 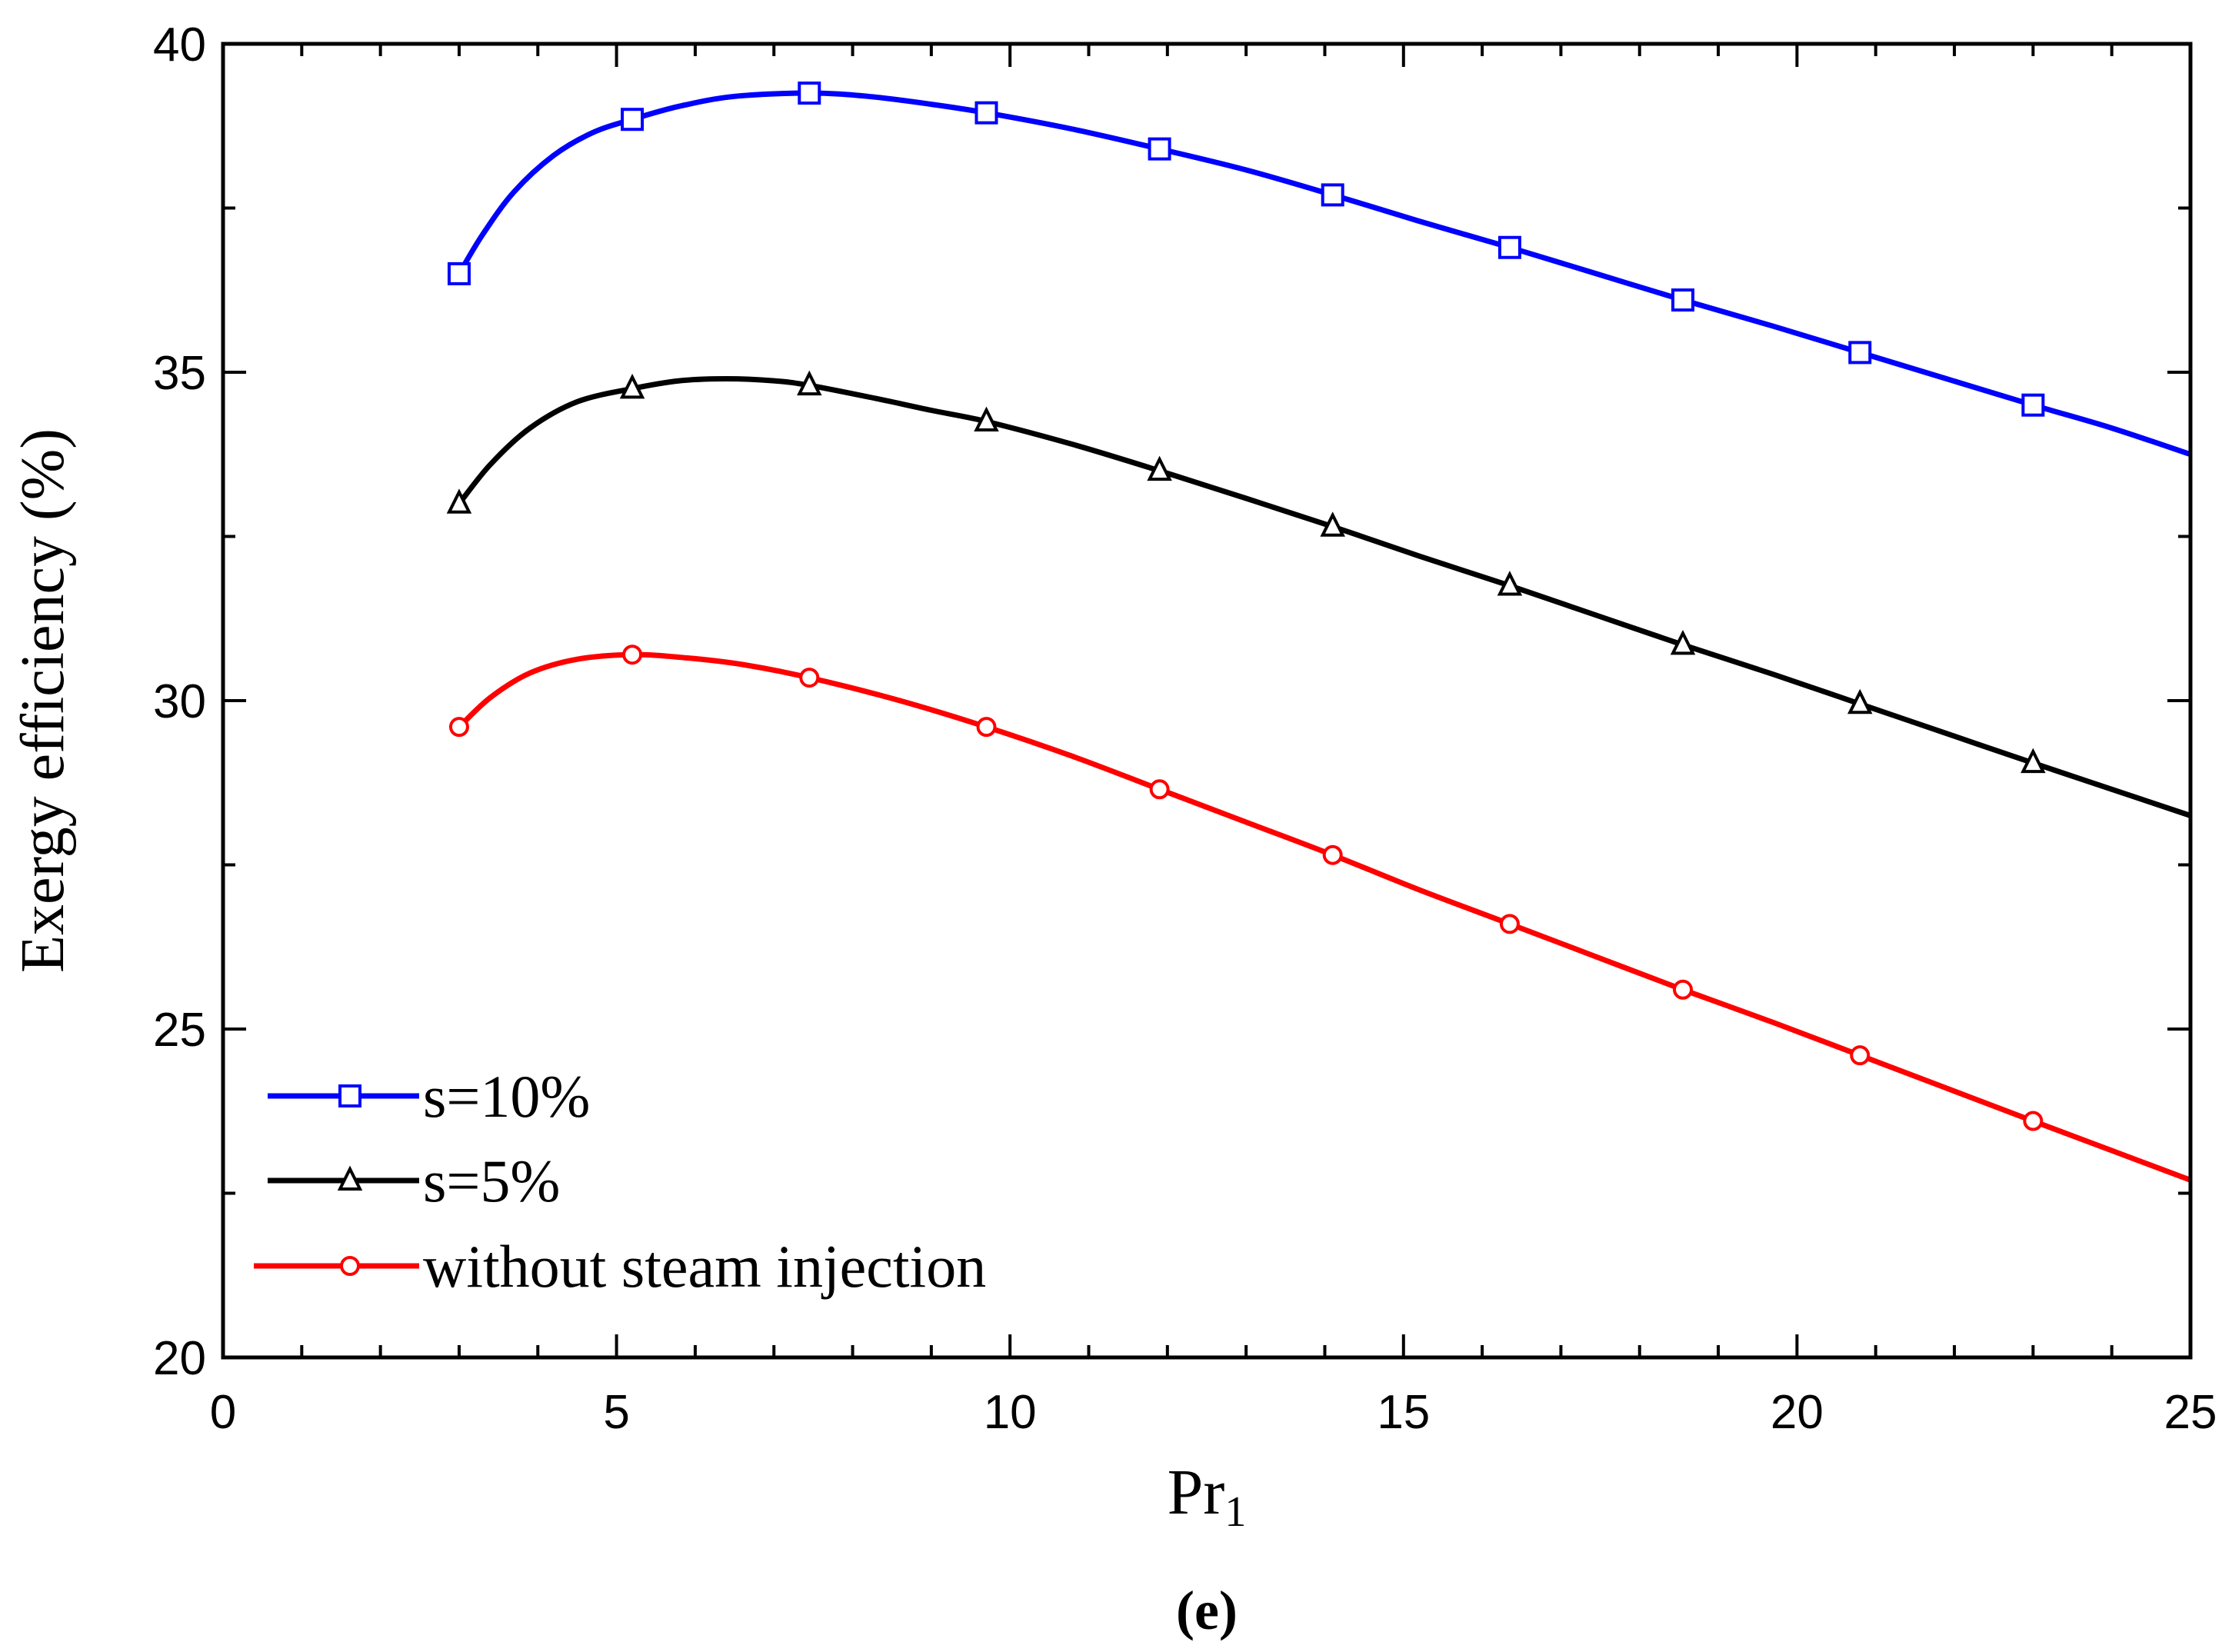 What do you see at coordinates (2190, 1412) in the screenshot?
I see `x-tick-label: 25` at bounding box center [2190, 1412].